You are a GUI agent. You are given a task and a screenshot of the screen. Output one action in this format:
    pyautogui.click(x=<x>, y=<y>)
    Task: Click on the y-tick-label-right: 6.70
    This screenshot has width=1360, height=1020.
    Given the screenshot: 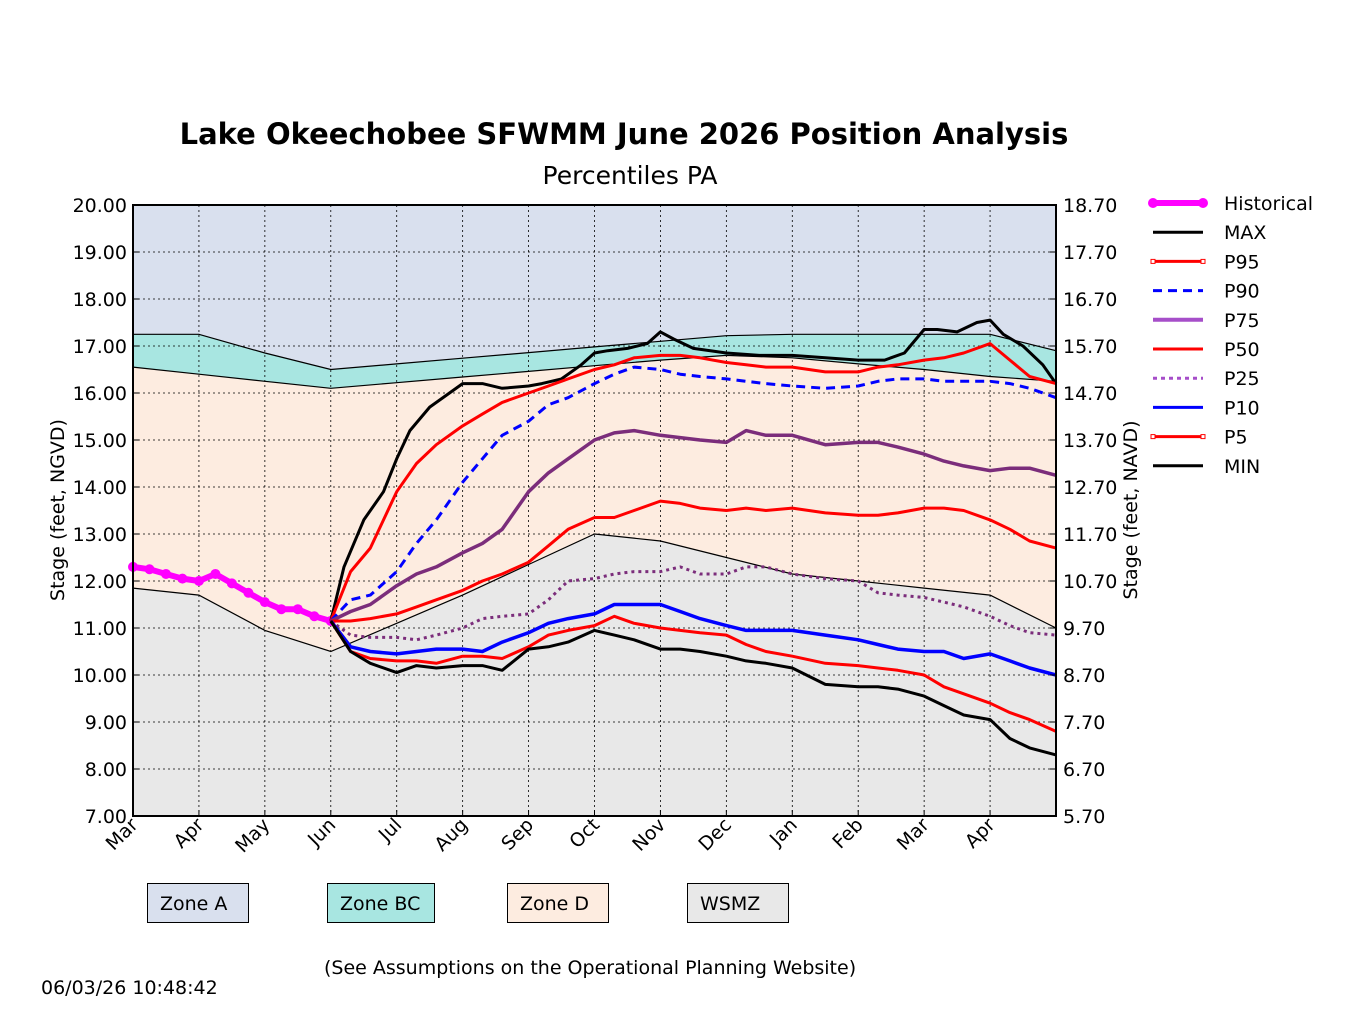 What is the action you would take?
    pyautogui.click(x=1084, y=770)
    